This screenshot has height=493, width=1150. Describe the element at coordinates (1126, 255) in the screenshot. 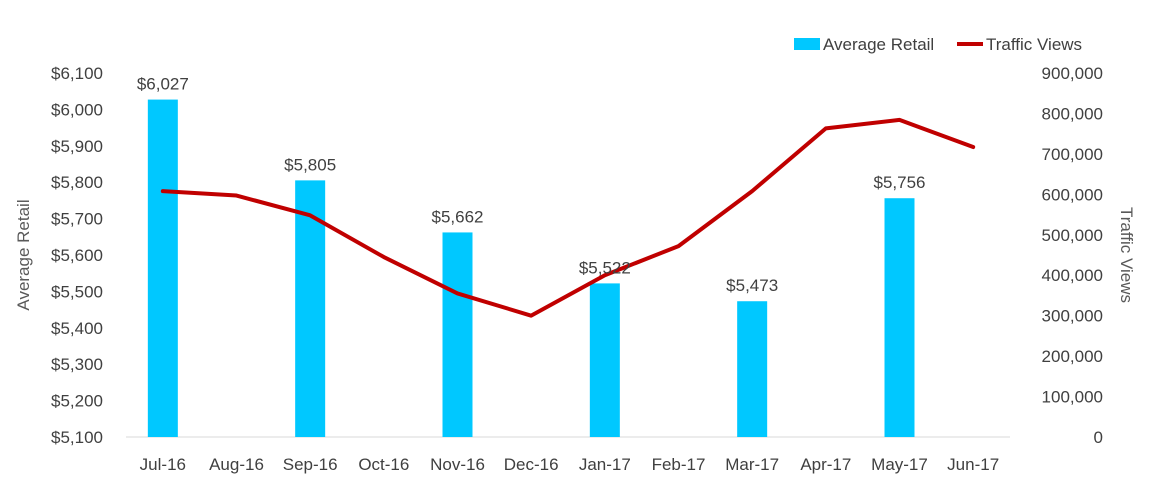

I see `y2-axis-title: Traffic Views` at that location.